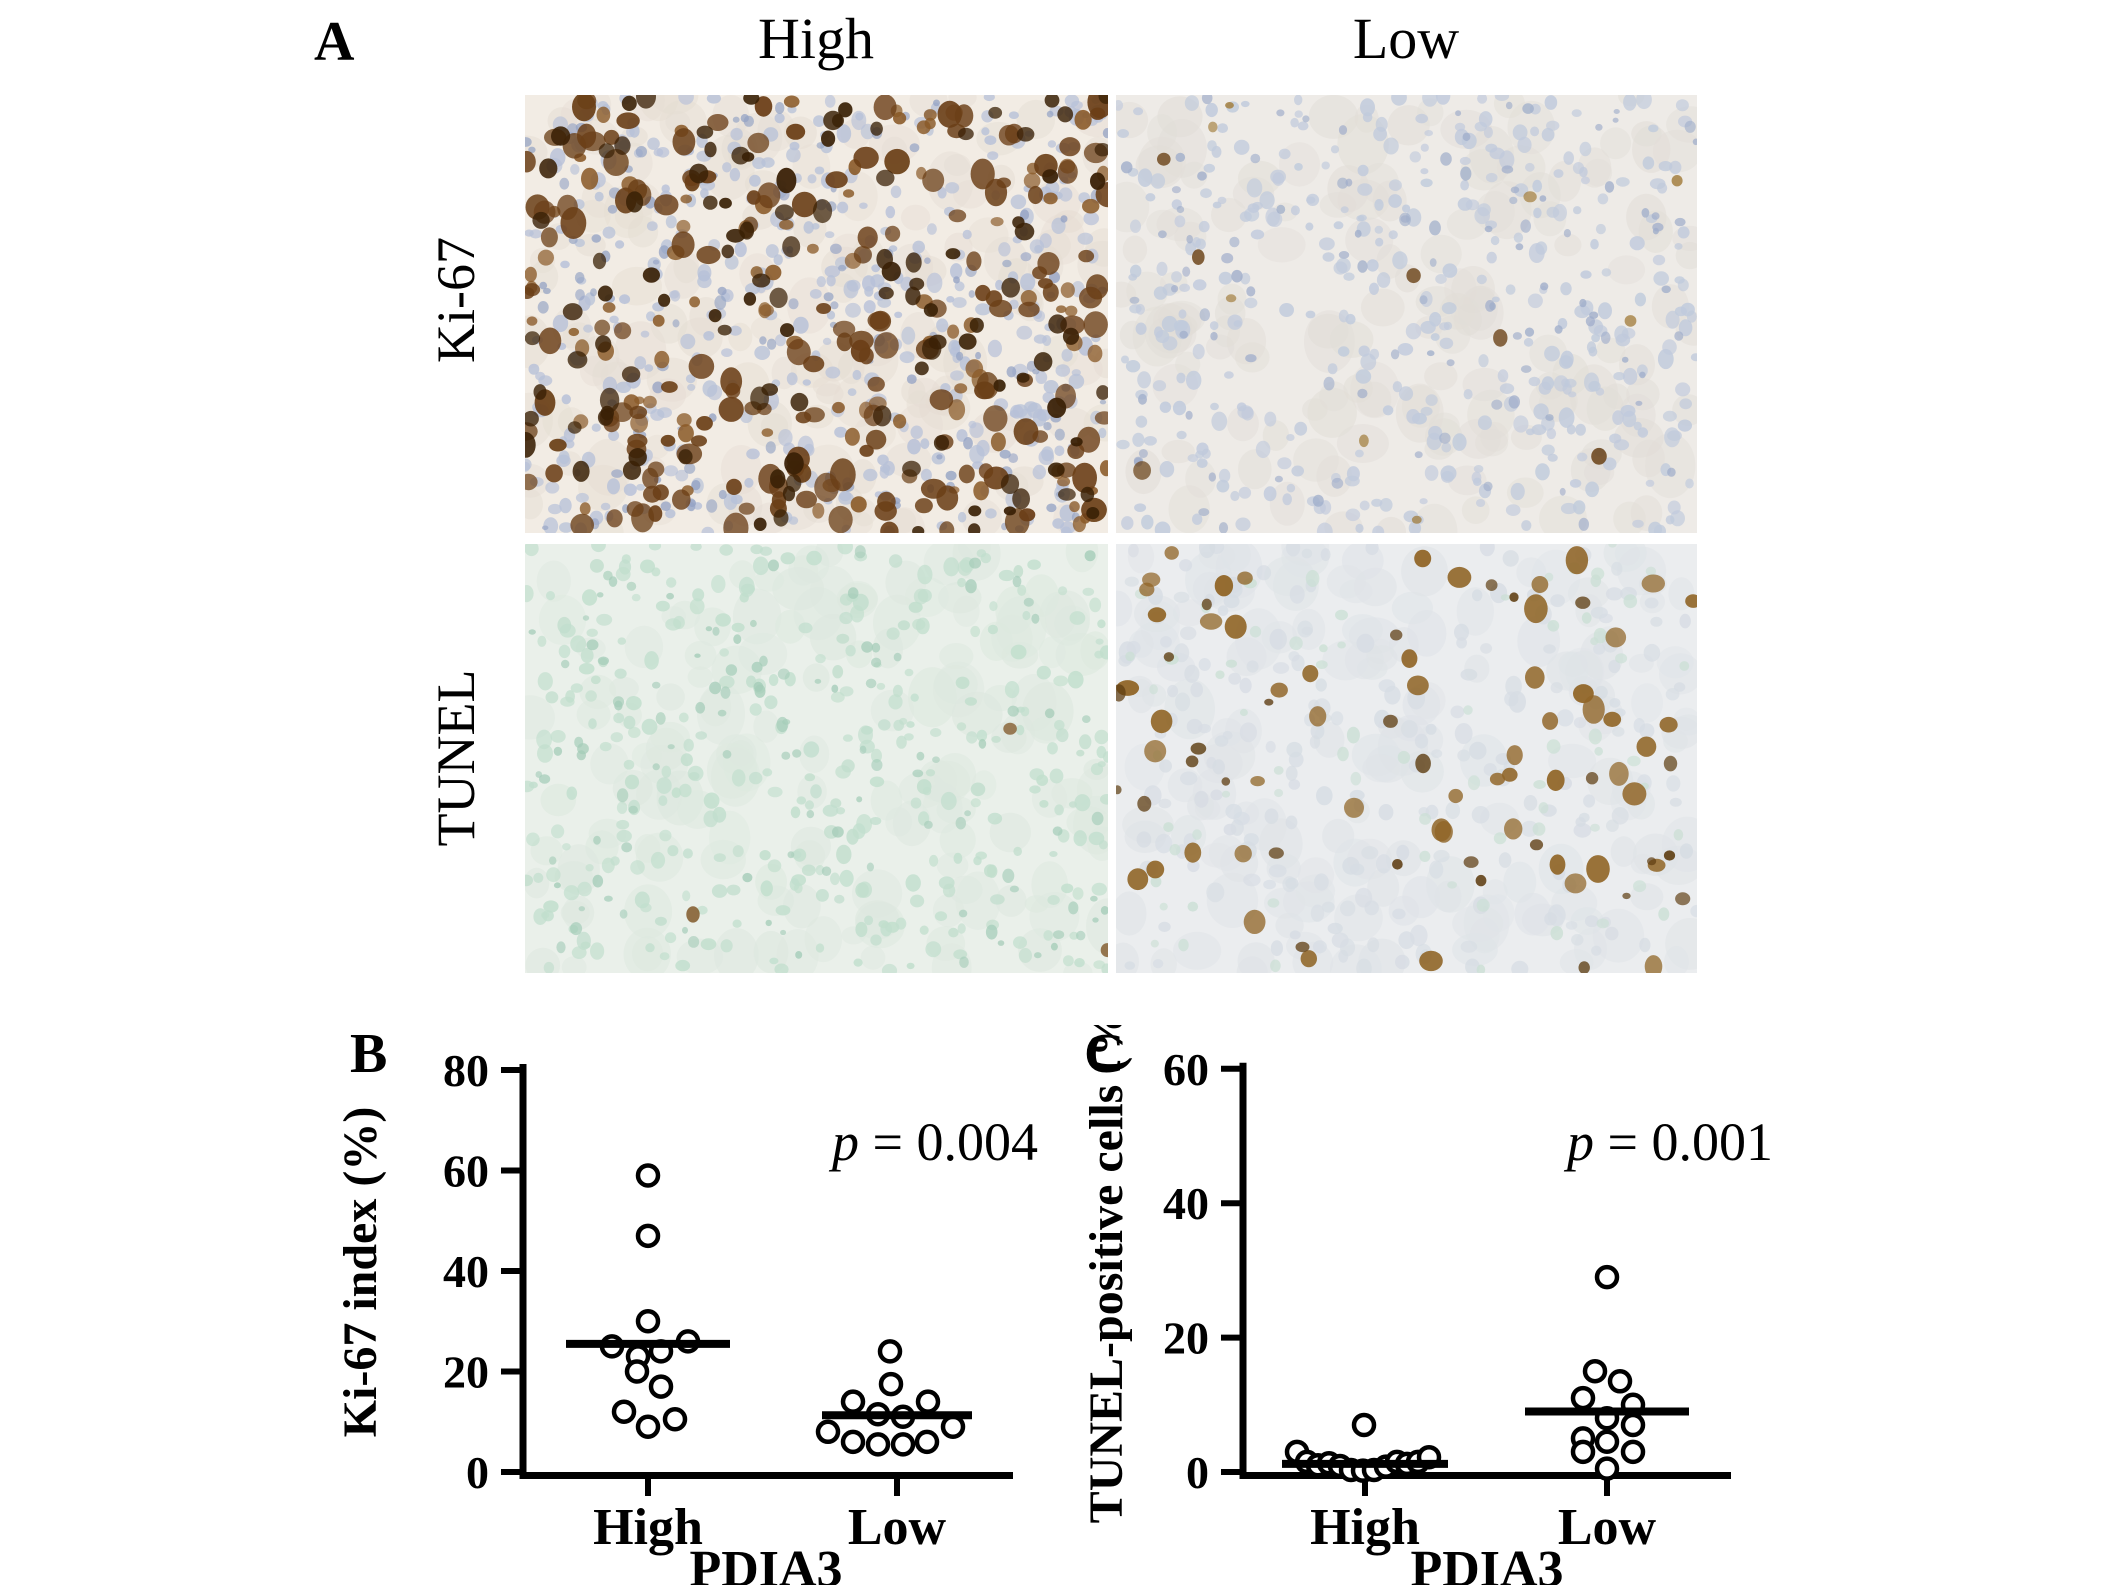 This screenshot has height=1585, width=2126. Describe the element at coordinates (816, 314) in the screenshot. I see `micrograph-ki67-high-pdia3` at that location.